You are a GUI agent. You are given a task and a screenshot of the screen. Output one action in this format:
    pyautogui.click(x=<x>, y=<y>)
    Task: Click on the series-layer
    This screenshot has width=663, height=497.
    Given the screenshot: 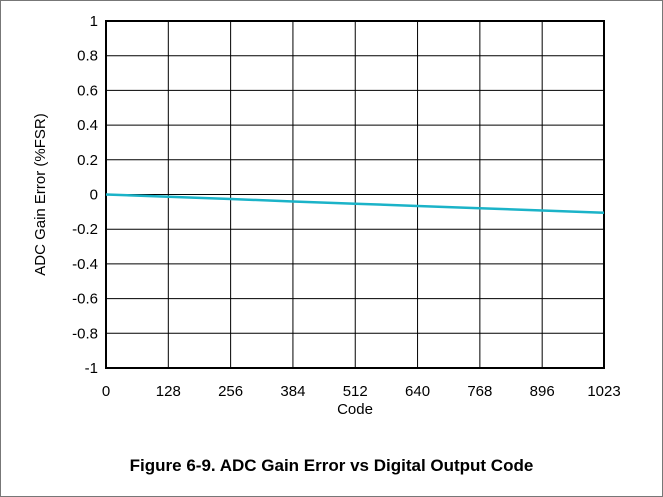 What is the action you would take?
    pyautogui.click(x=355, y=203)
    